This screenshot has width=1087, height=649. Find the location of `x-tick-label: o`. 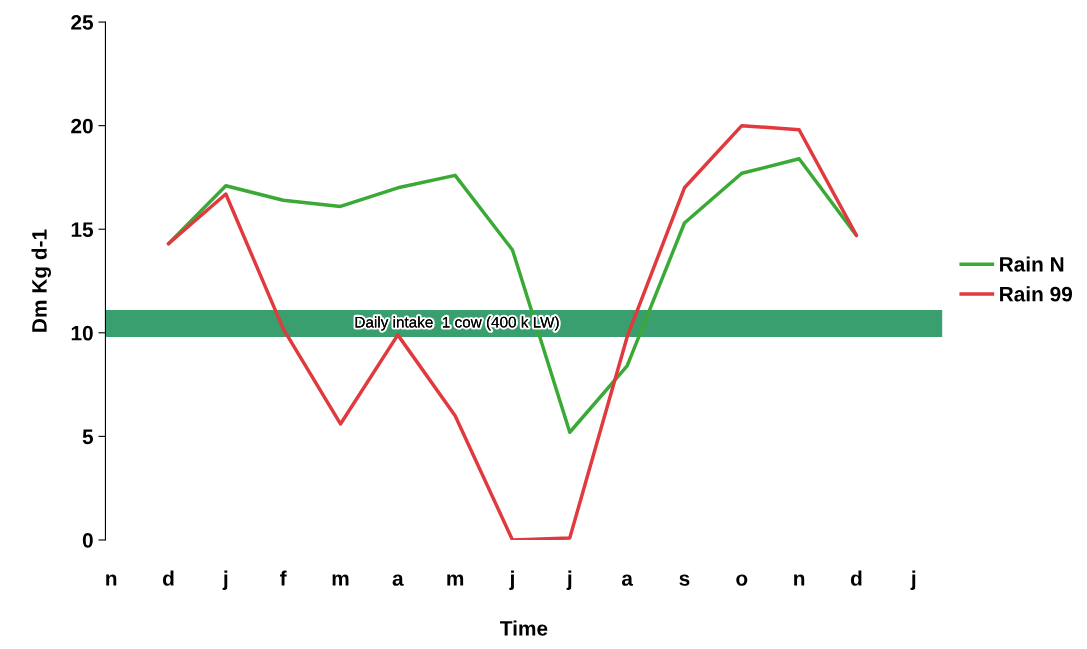

x-tick-label: o is located at coordinates (742, 580).